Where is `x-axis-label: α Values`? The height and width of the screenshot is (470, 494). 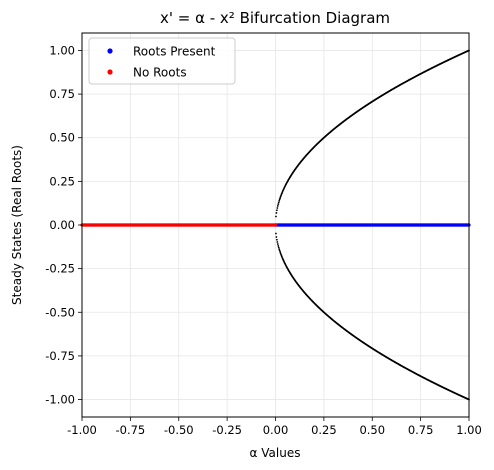 x-axis-label: α Values is located at coordinates (275, 453).